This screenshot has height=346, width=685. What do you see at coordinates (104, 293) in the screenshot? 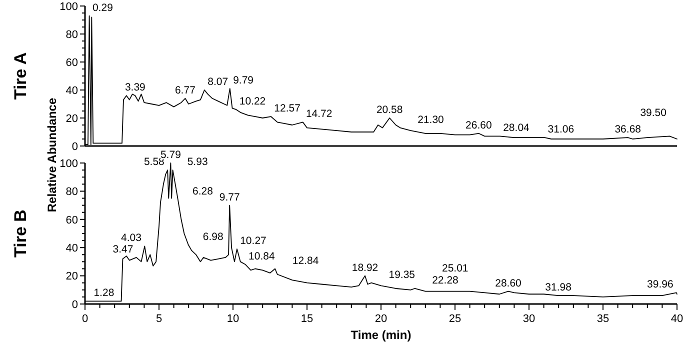
I see `annotation: 1.28` at bounding box center [104, 293].